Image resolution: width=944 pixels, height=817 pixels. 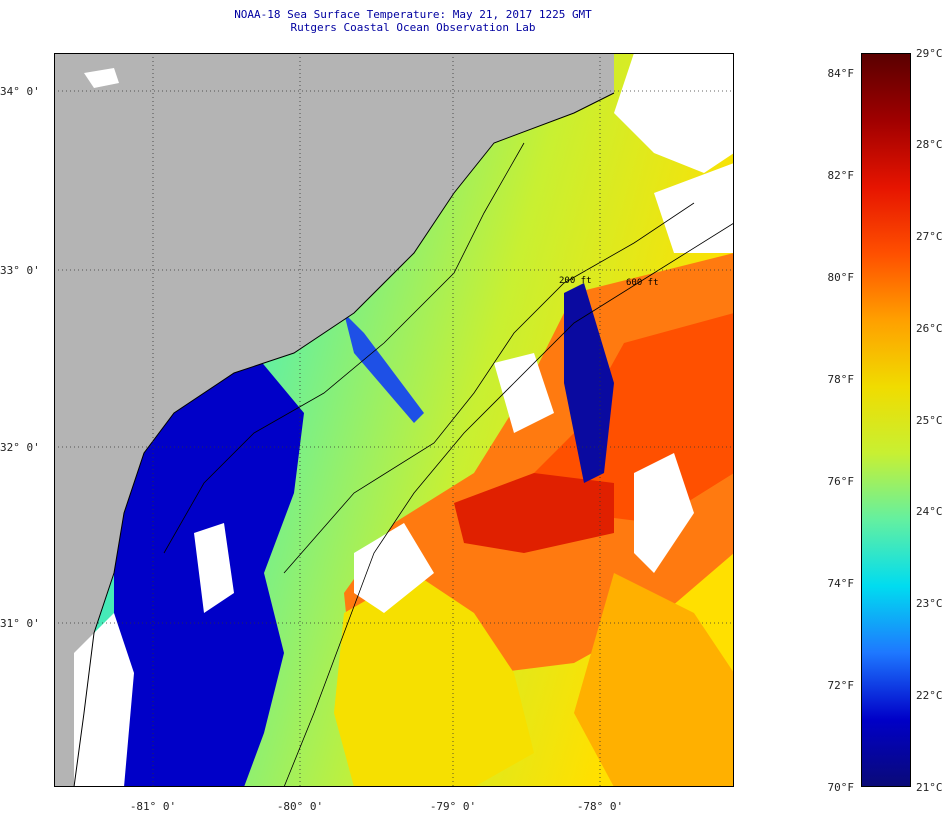 I want to click on contour-label-200: 200 ft, so click(x=575, y=281).